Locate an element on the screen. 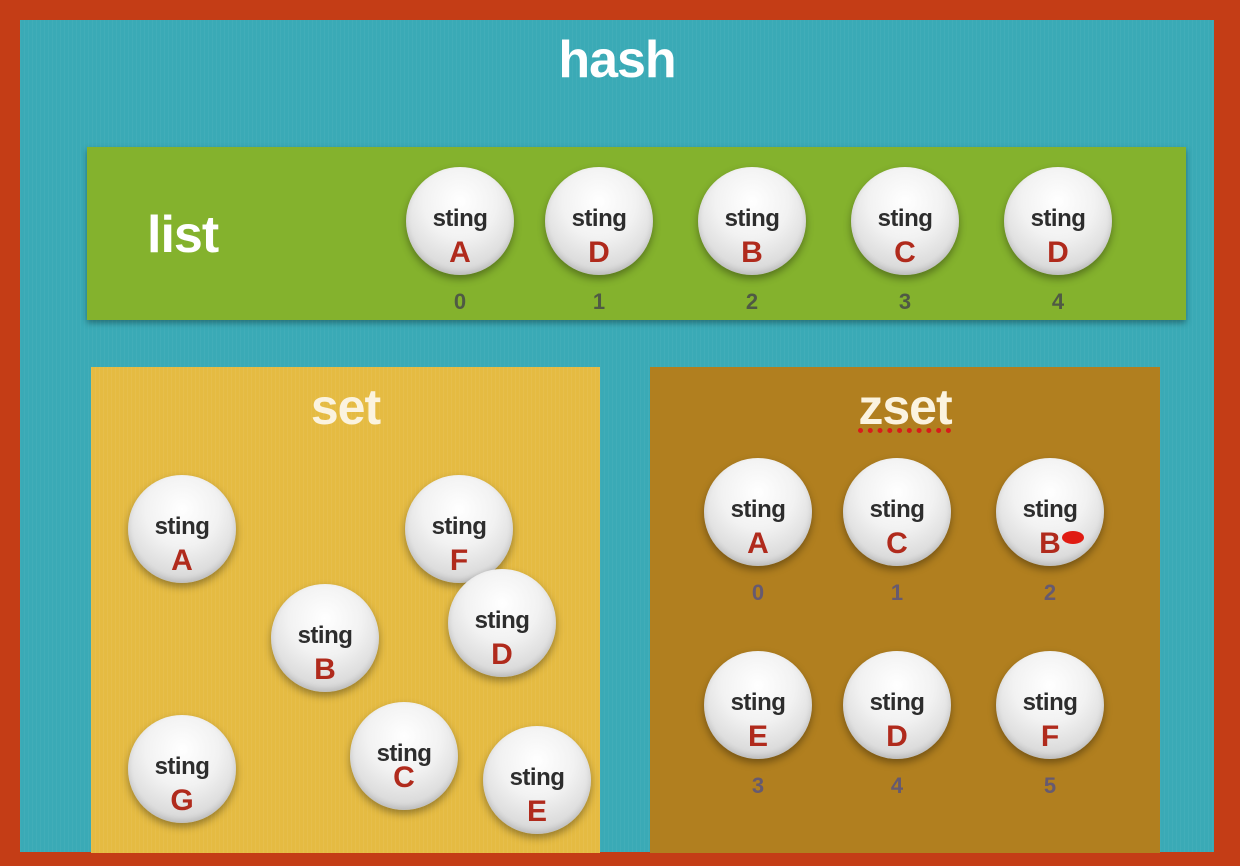 This screenshot has height=866, width=1240. zset-element-1: sting C is located at coordinates (897, 512).